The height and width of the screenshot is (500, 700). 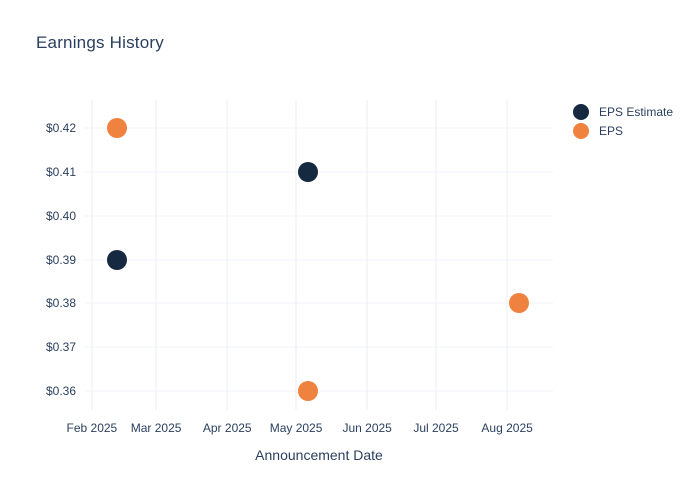 What do you see at coordinates (60, 128) in the screenshot?
I see `y-tick-label: $0.42` at bounding box center [60, 128].